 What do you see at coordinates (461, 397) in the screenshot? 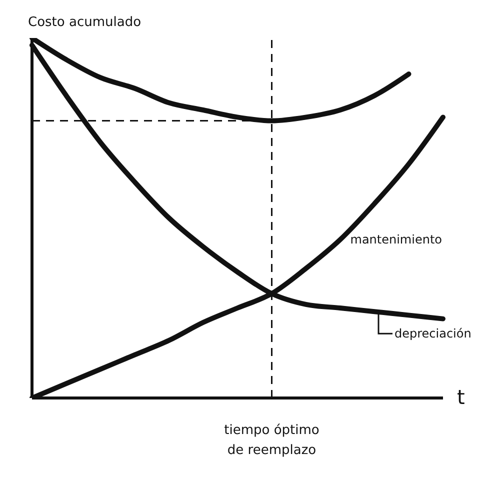
I see `x-axis-title: t` at bounding box center [461, 397].